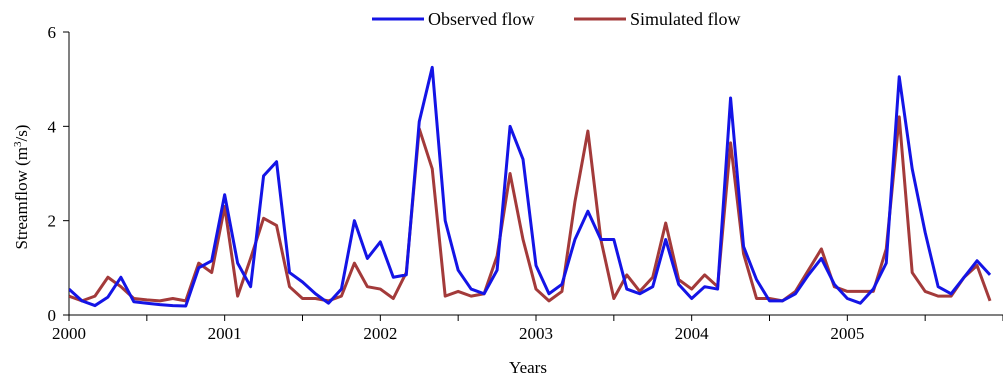  Describe the element at coordinates (69, 333) in the screenshot. I see `x-tick-label: 2000` at that location.